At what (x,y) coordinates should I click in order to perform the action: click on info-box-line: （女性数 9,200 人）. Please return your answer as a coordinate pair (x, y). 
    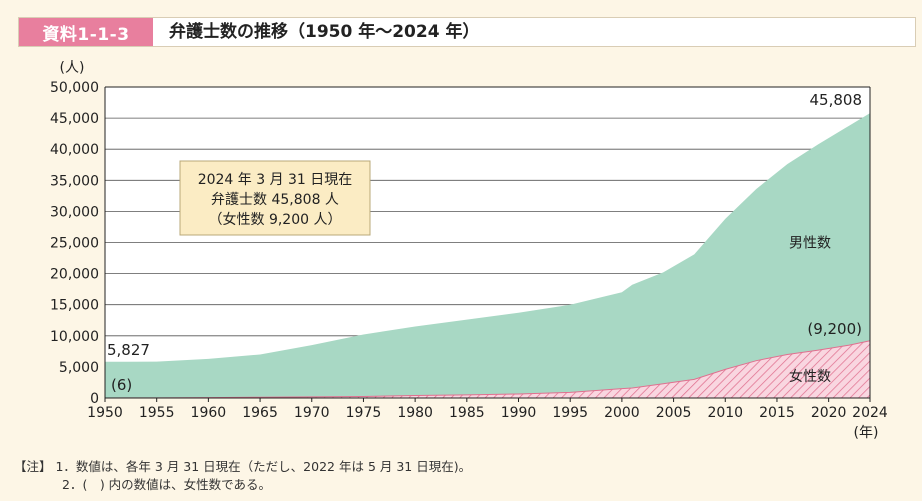
    Looking at the image, I should click on (275, 219).